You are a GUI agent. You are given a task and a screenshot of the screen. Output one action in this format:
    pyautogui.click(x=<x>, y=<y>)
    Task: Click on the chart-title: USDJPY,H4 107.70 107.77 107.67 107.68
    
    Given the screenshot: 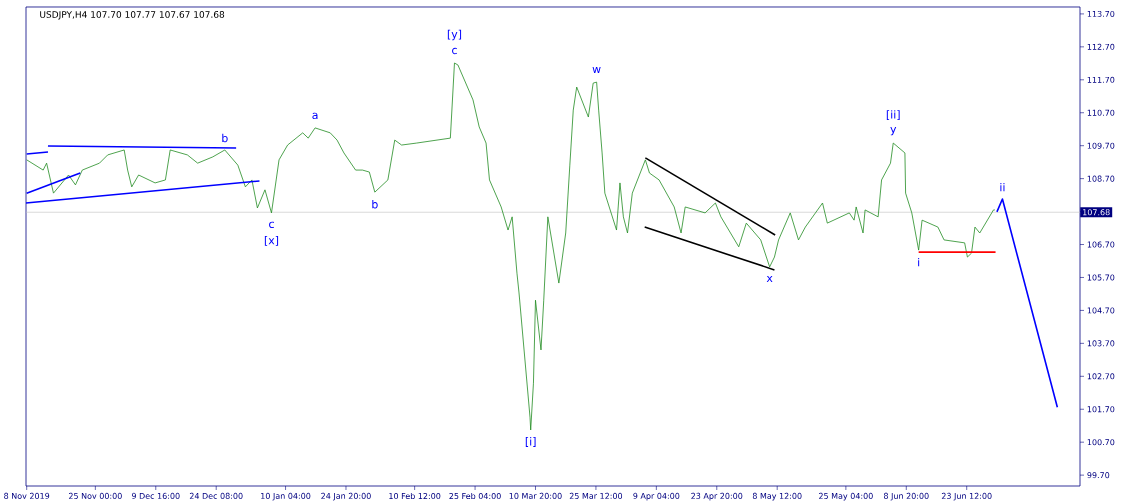 What is the action you would take?
    pyautogui.click(x=132, y=15)
    